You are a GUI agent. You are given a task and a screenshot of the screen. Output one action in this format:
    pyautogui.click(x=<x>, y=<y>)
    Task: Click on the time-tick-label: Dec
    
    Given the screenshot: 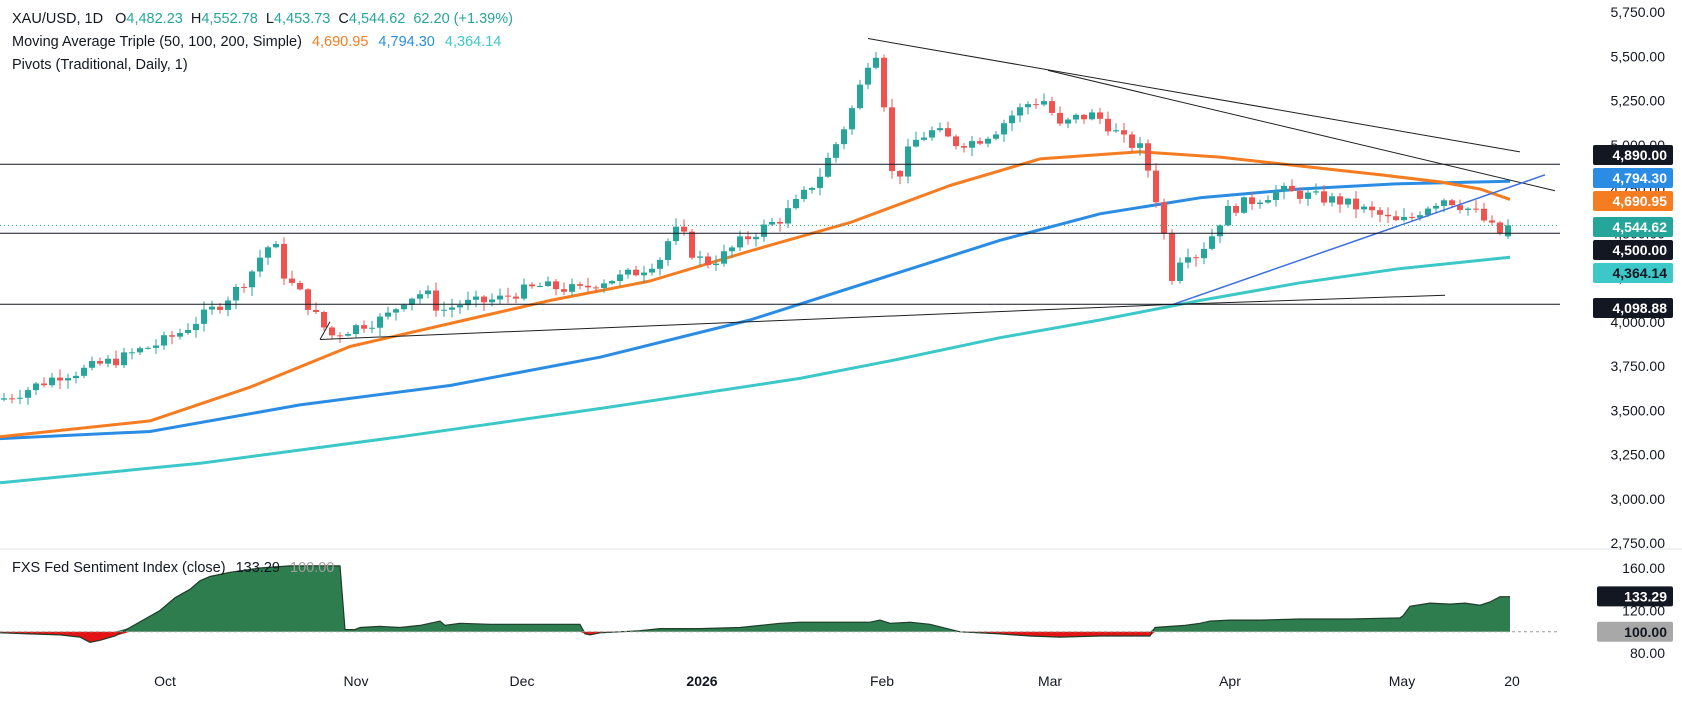 What is the action you would take?
    pyautogui.click(x=522, y=681)
    